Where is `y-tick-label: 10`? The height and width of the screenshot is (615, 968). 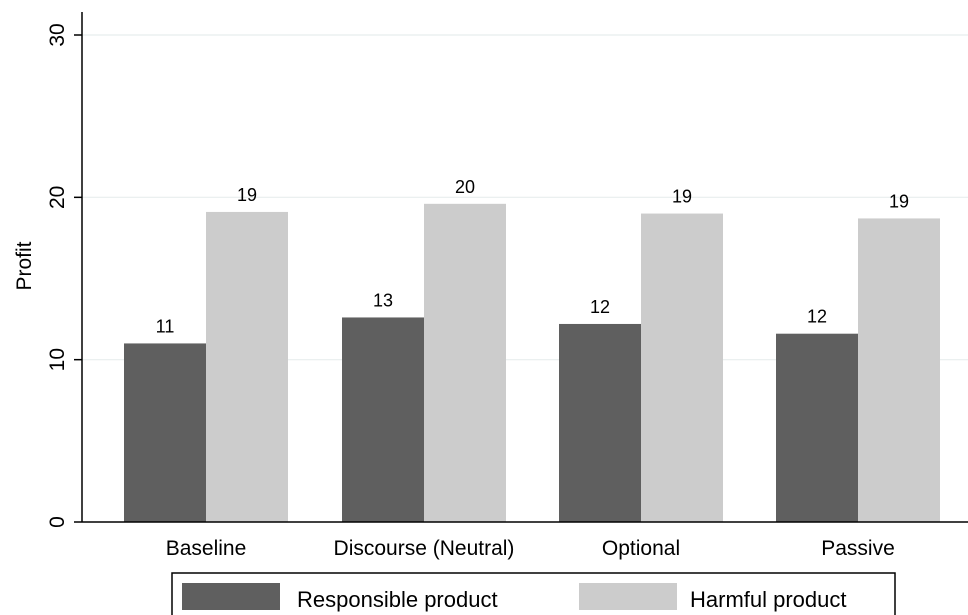
y-tick-label: 10 is located at coordinates (57, 359).